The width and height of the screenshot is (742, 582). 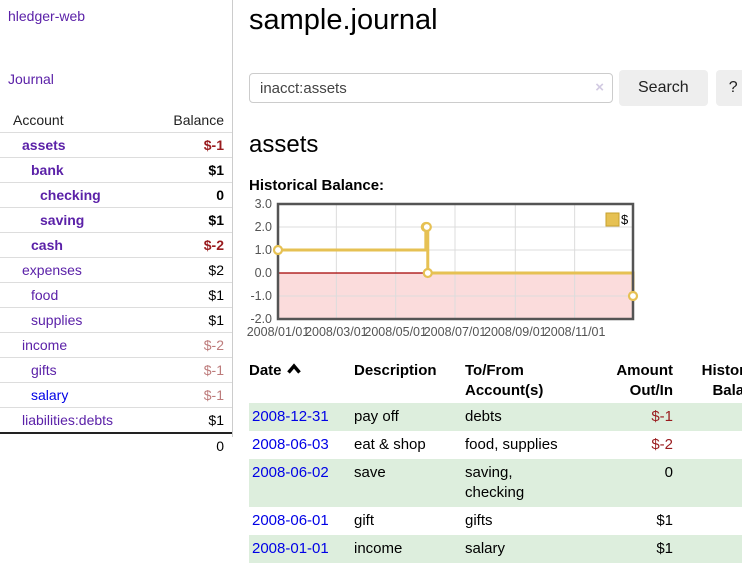 What do you see at coordinates (198, 120) in the screenshot?
I see `balance-column-header: Balance` at bounding box center [198, 120].